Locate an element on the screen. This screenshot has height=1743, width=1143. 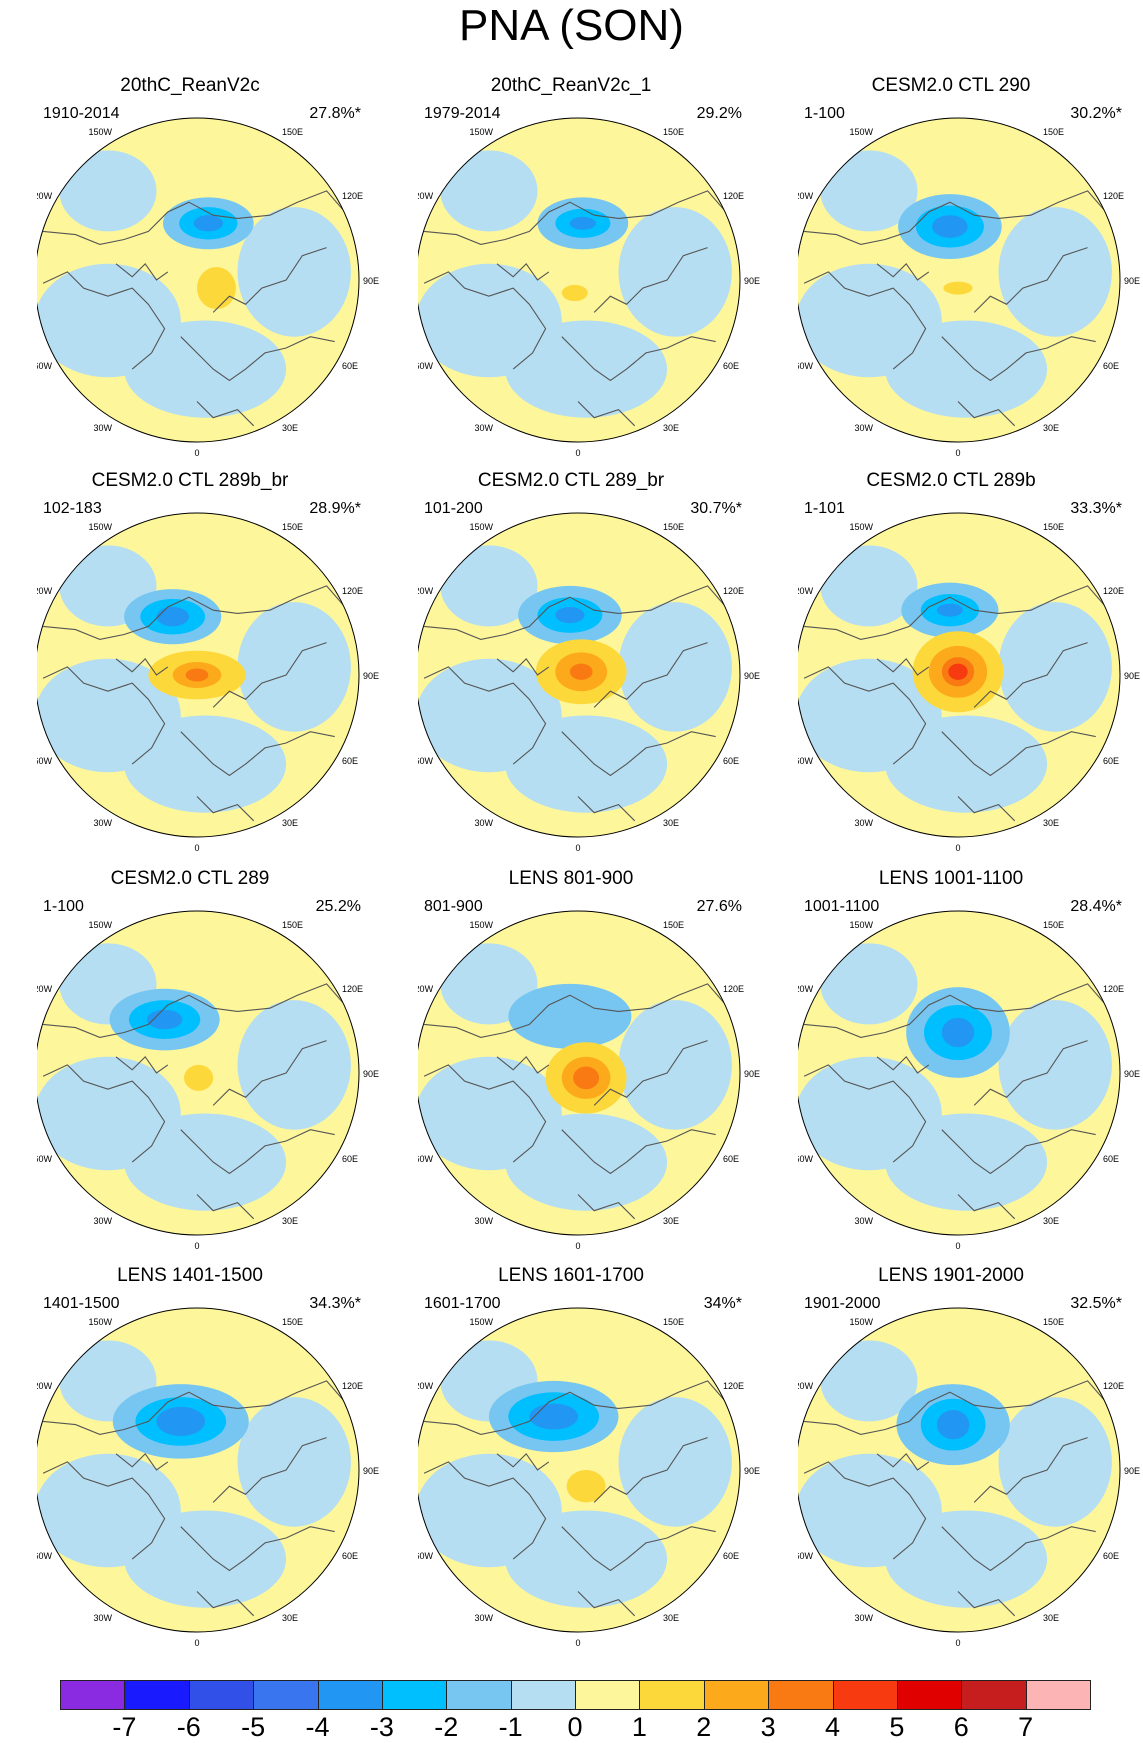
colorbar-tick-label: -7 is located at coordinates (124, 1727).